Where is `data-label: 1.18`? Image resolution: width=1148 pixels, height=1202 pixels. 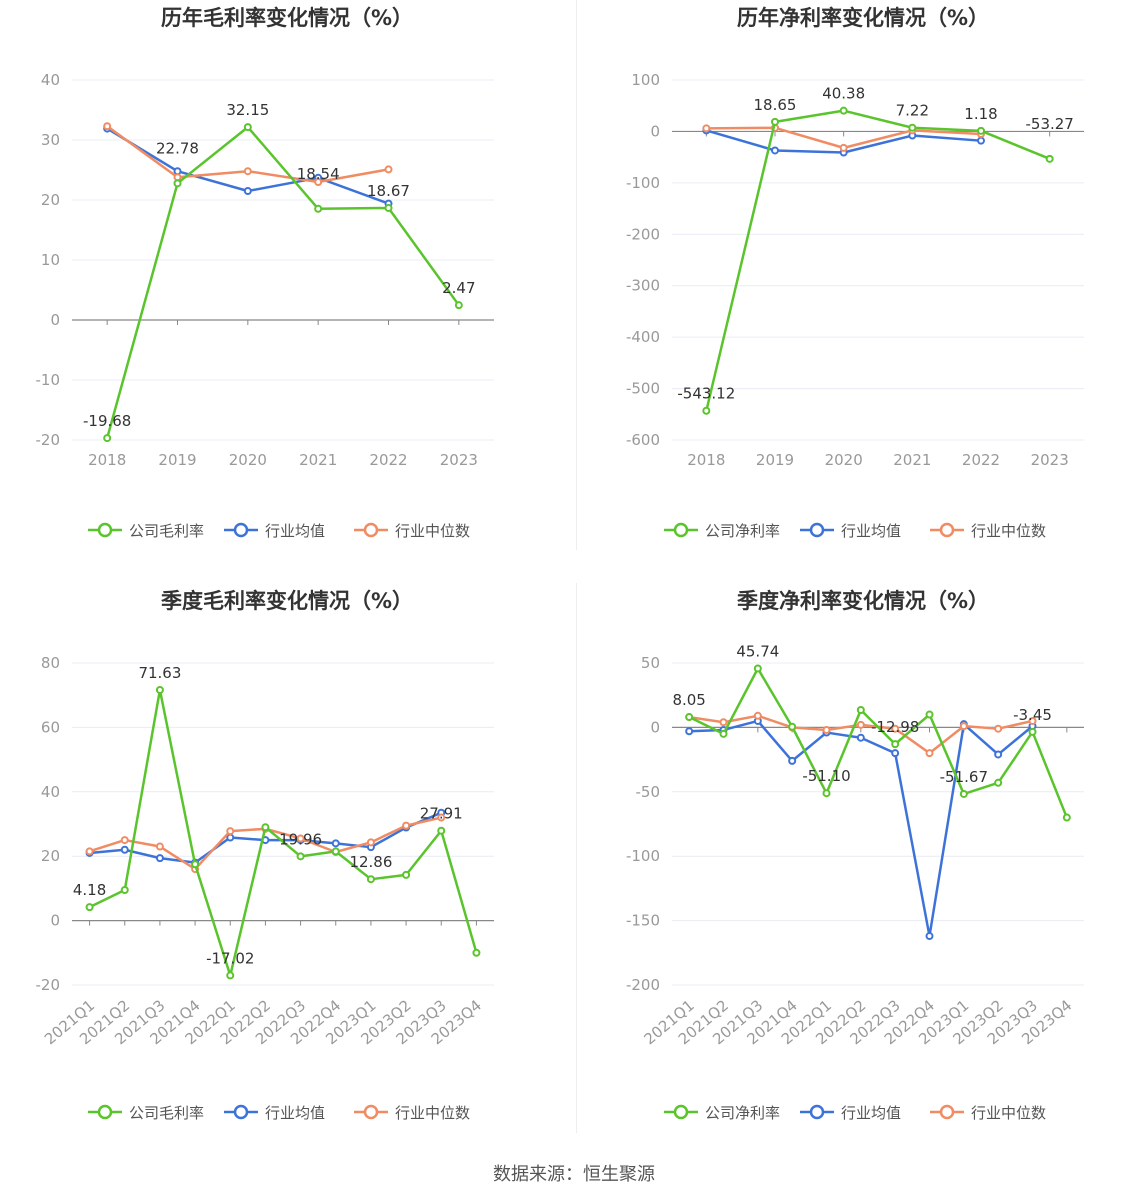 data-label: 1.18 is located at coordinates (980, 114).